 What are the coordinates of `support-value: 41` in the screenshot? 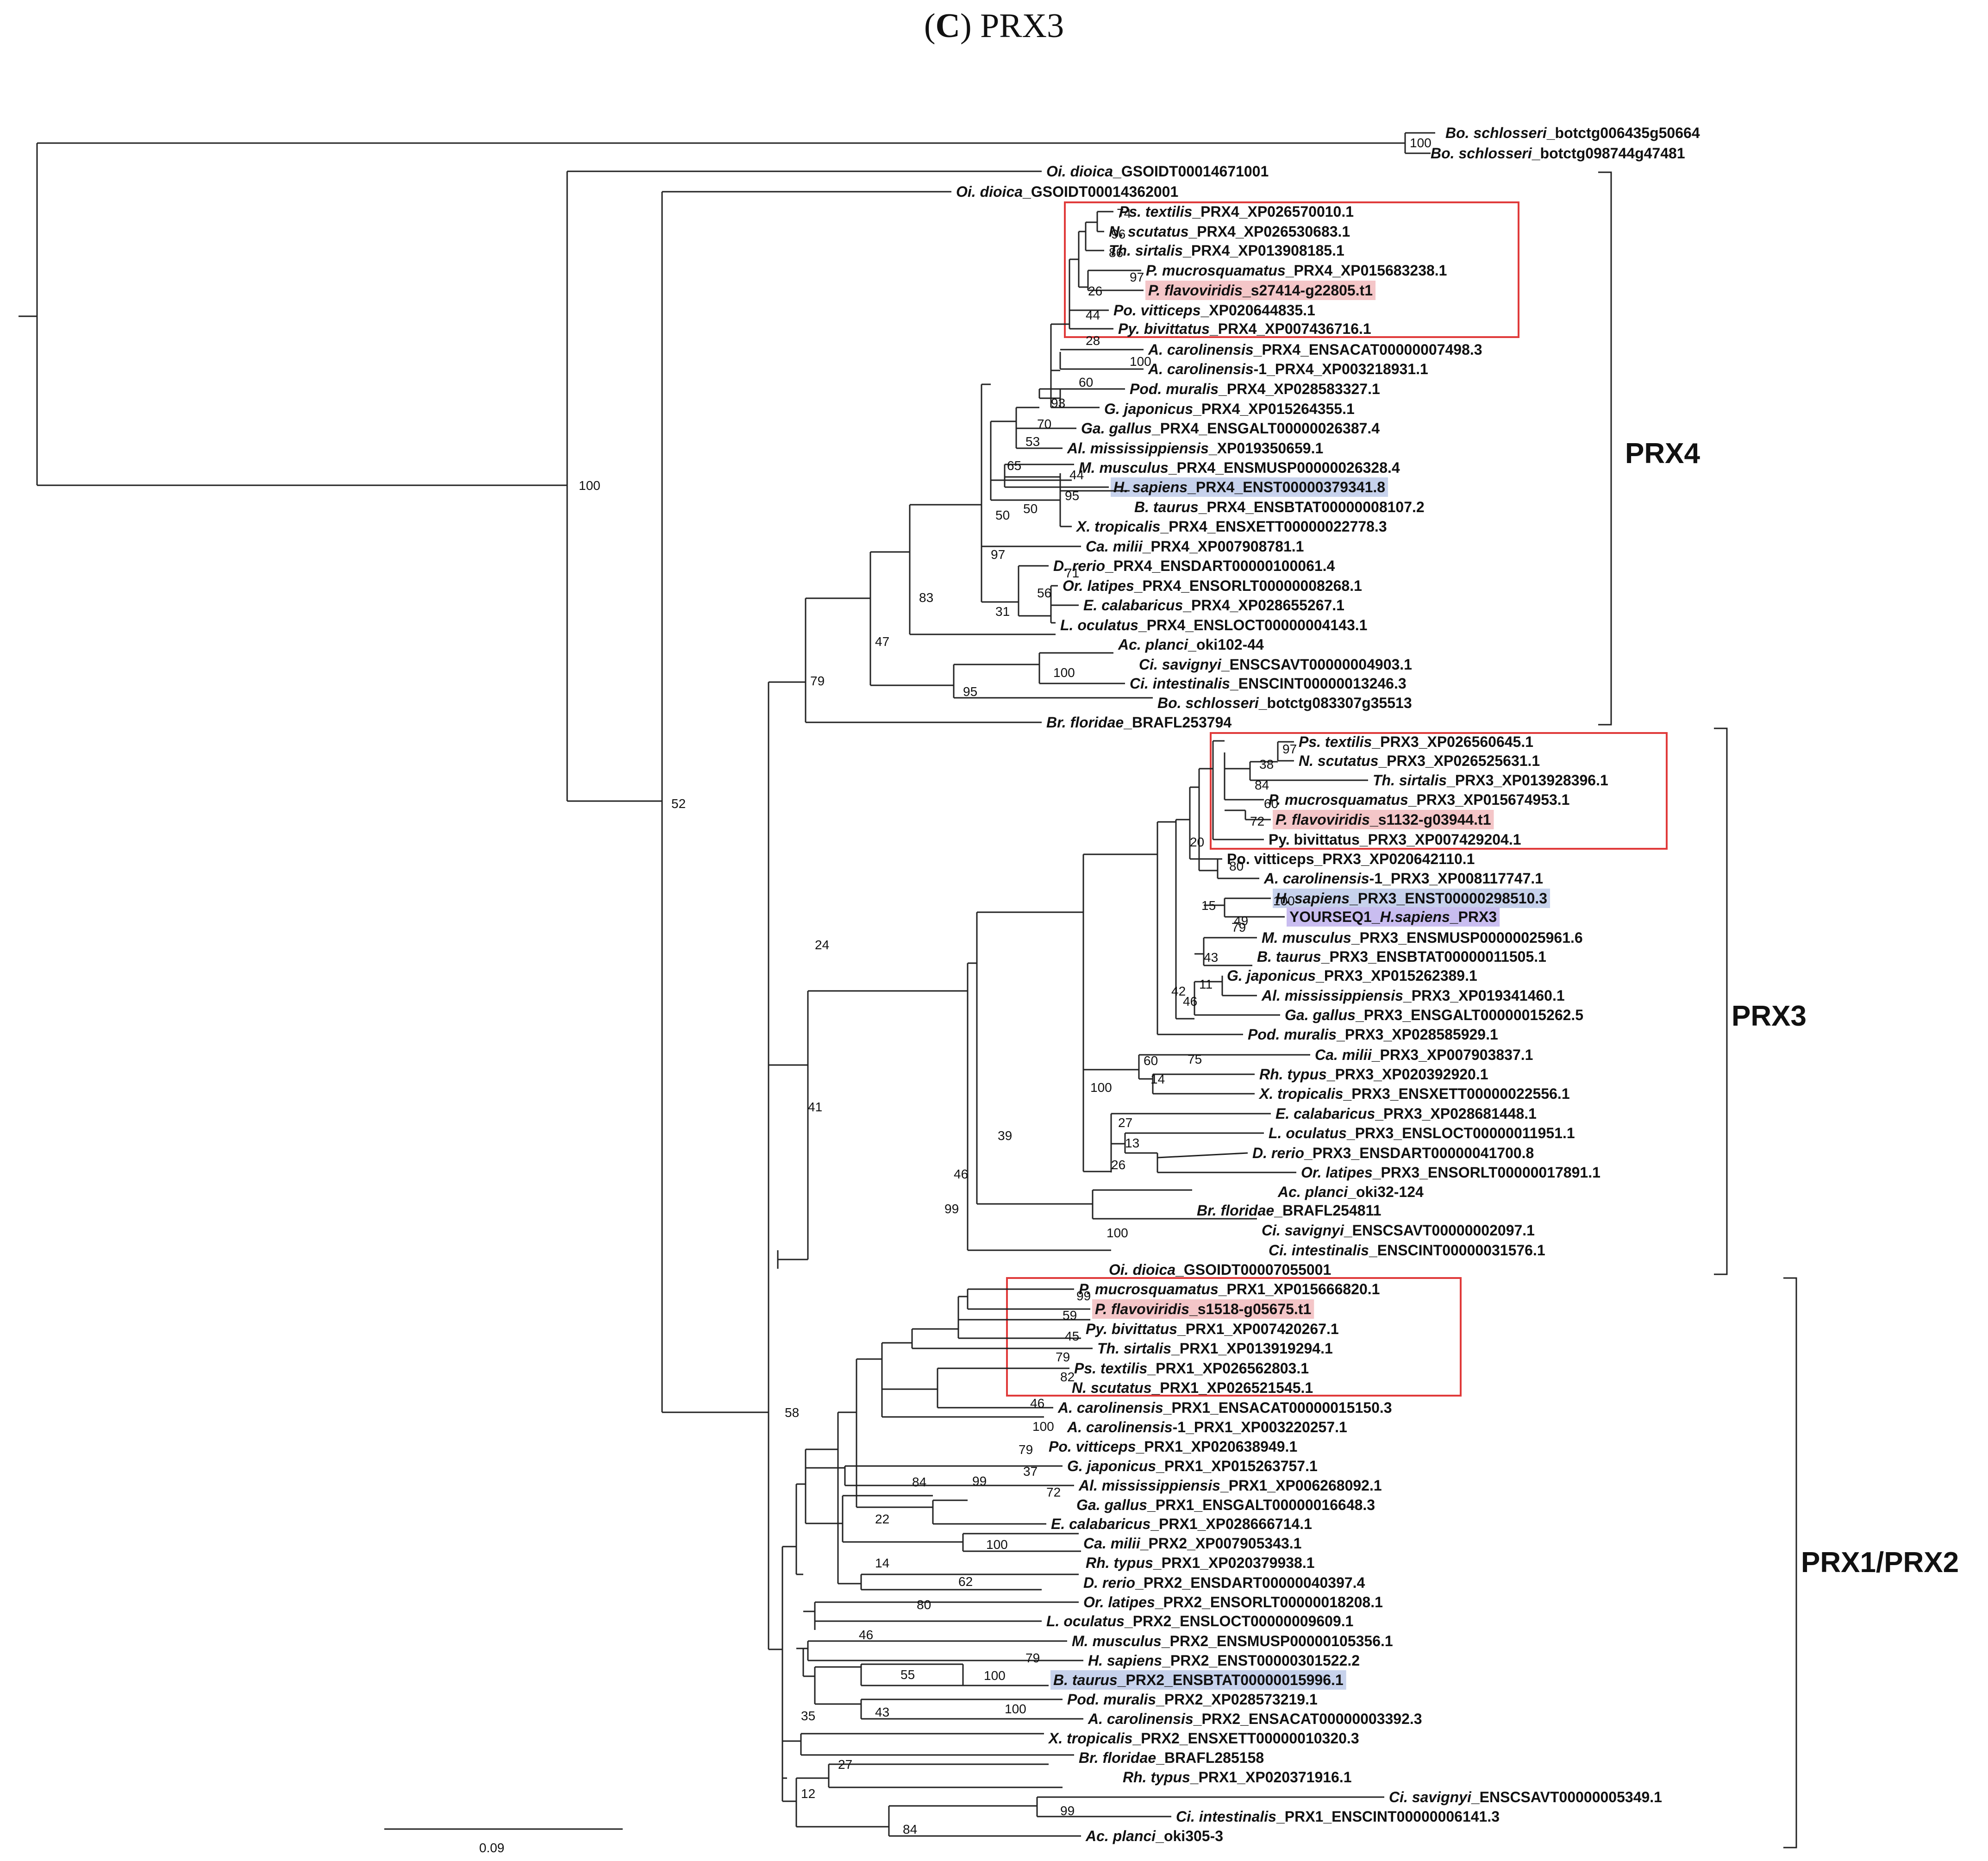 It's located at (815, 1107).